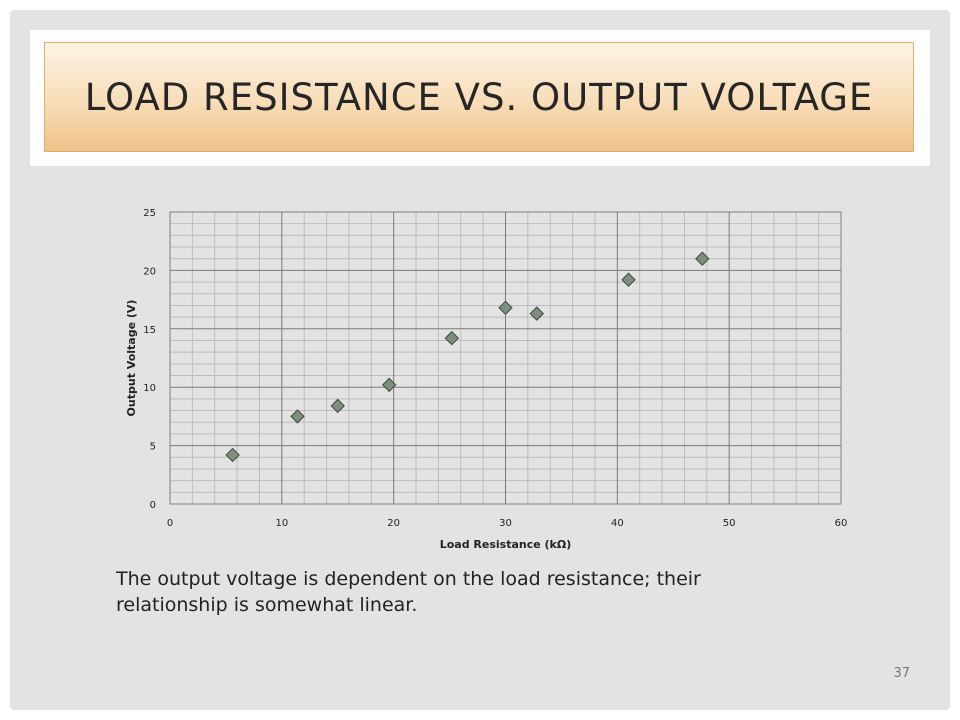 This screenshot has height=720, width=960. Describe the element at coordinates (281, 523) in the screenshot. I see `x-tick-label: 10` at that location.